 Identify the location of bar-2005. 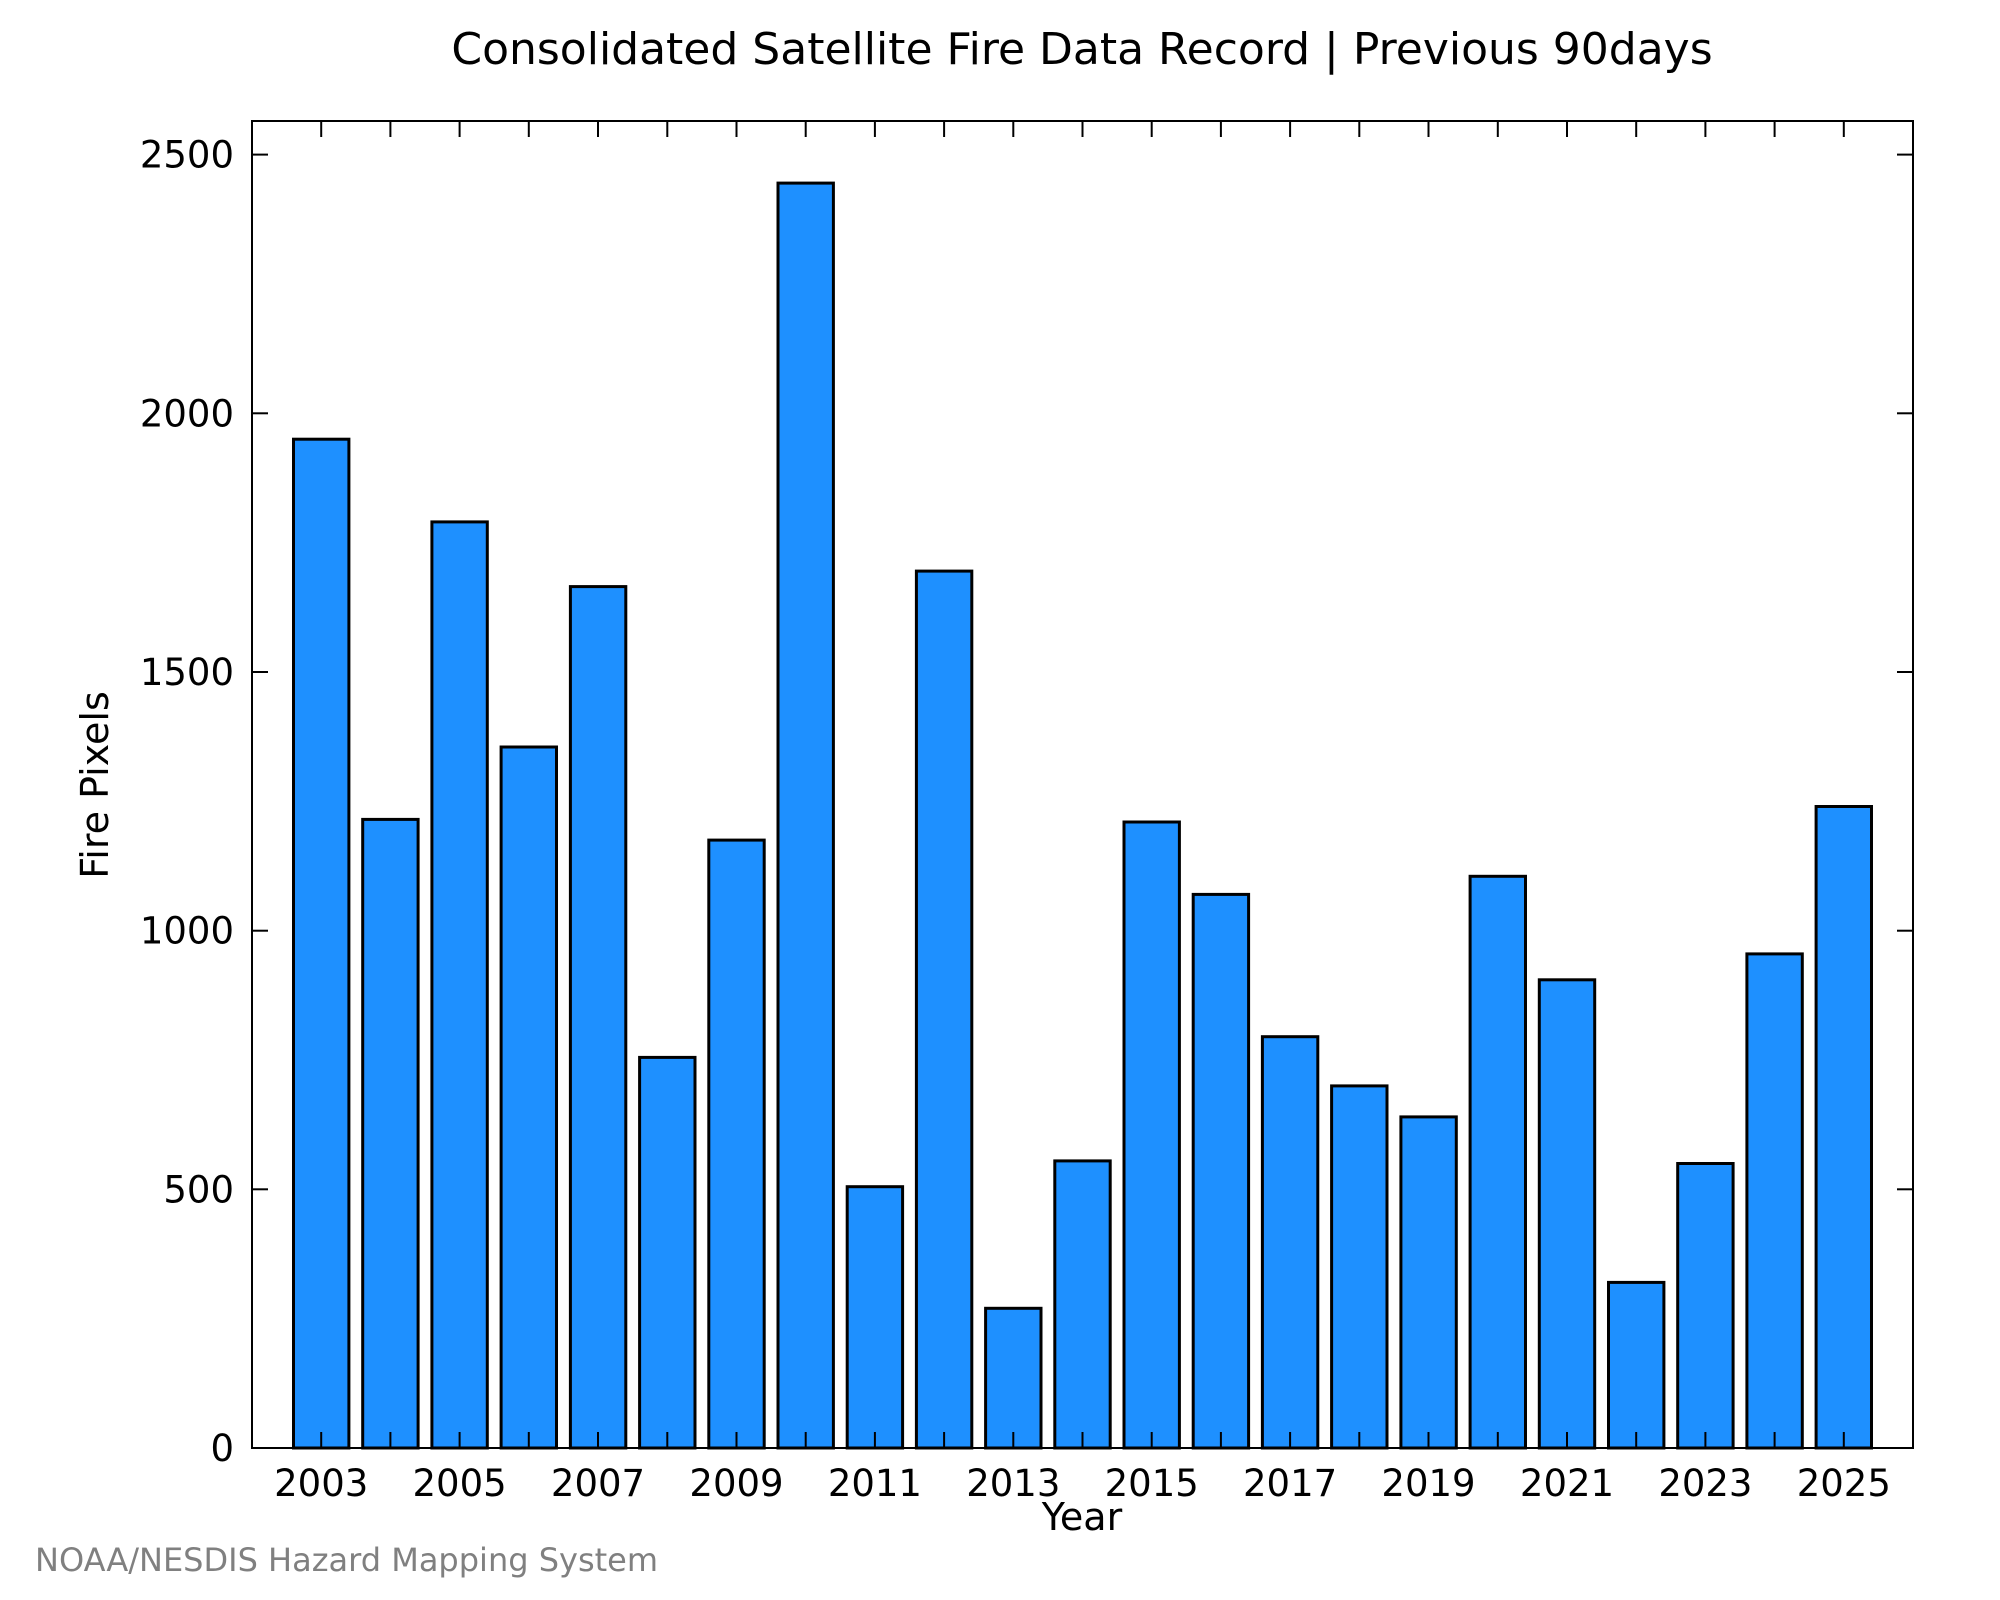
(459, 985).